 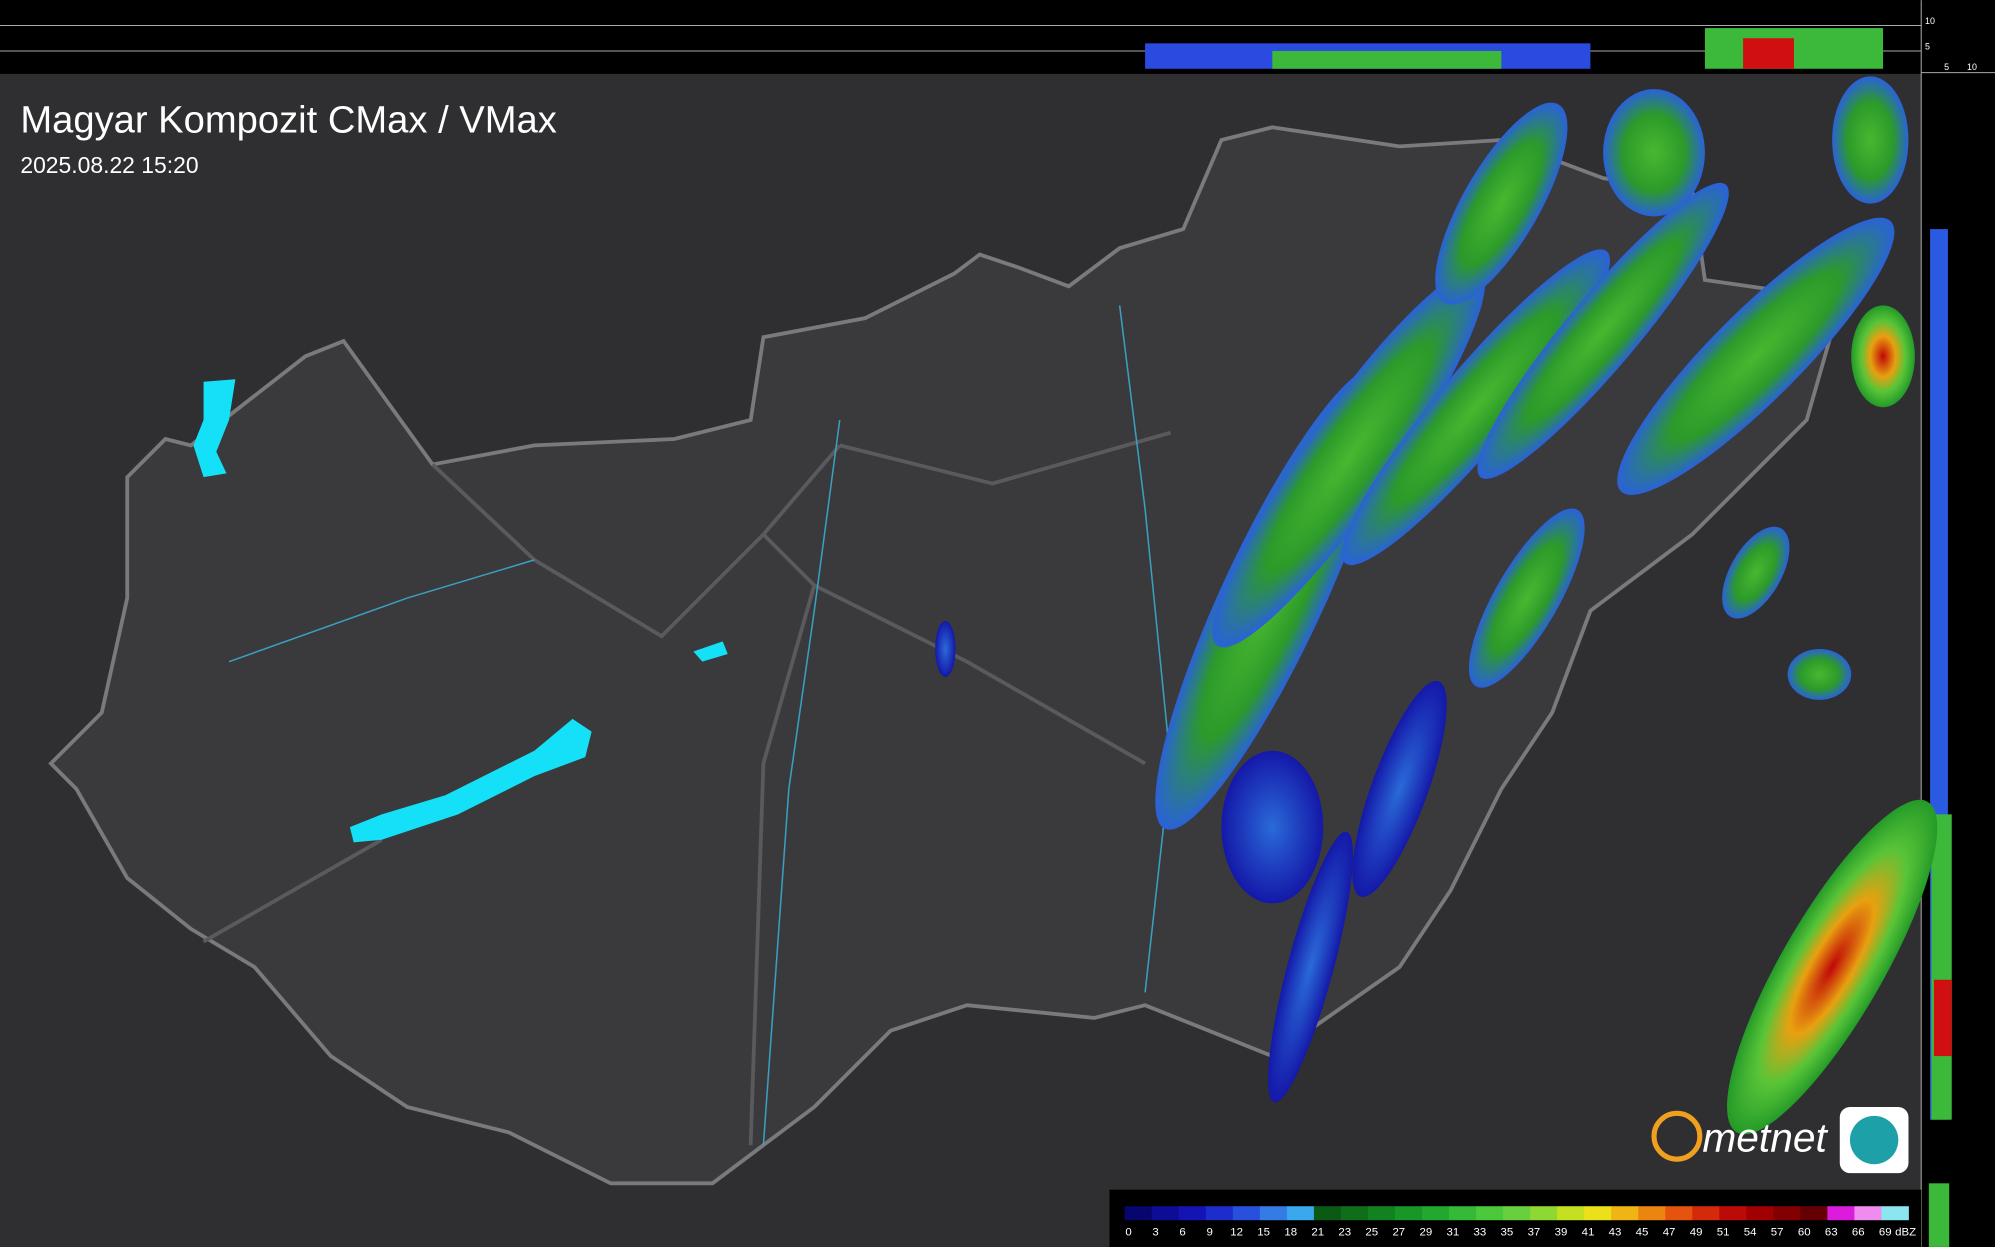 What do you see at coordinates (1677, 1136) in the screenshot?
I see `logo-sun` at bounding box center [1677, 1136].